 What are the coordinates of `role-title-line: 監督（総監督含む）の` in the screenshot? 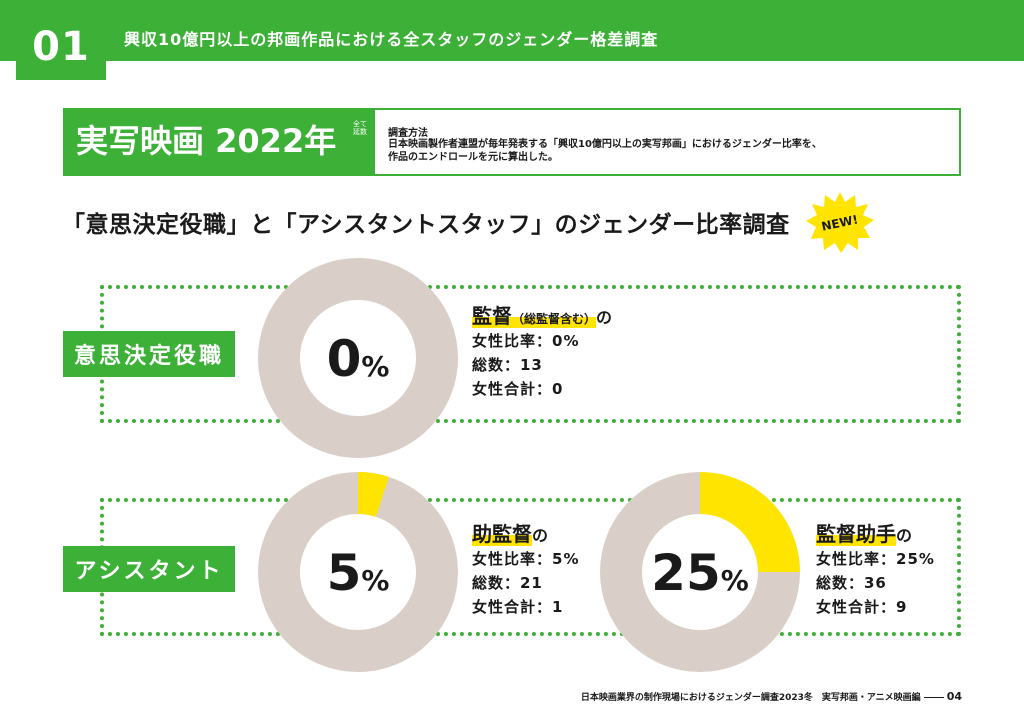 It's located at (542, 314).